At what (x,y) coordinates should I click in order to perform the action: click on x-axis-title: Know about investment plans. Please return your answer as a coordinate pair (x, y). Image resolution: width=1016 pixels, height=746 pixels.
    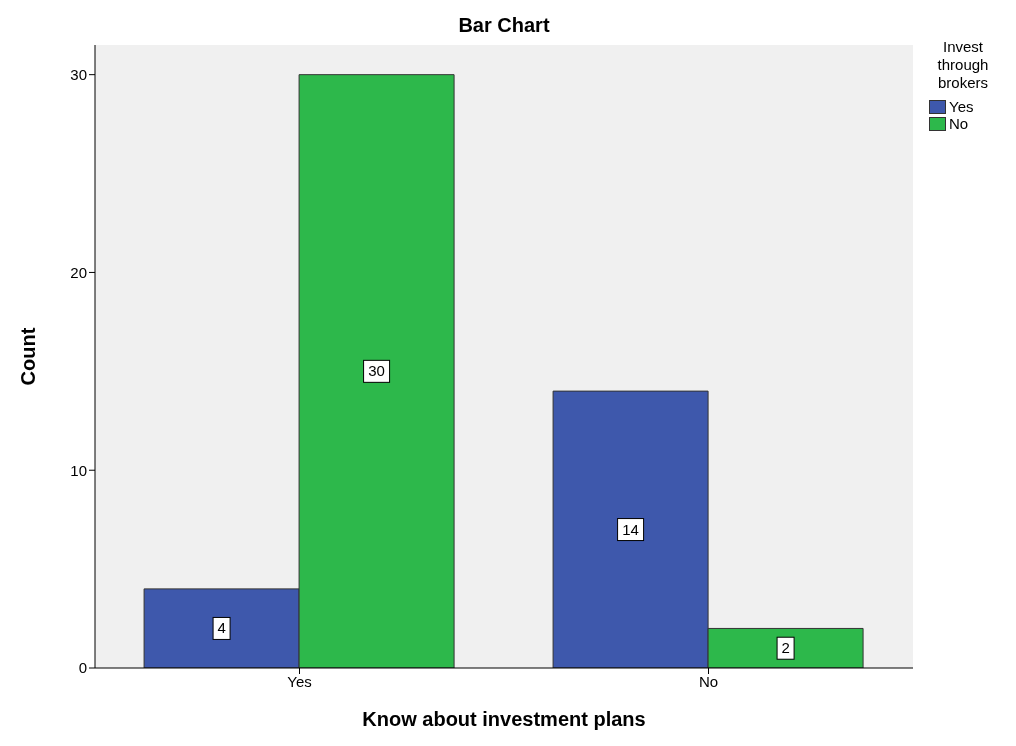
    Looking at the image, I should click on (504, 719).